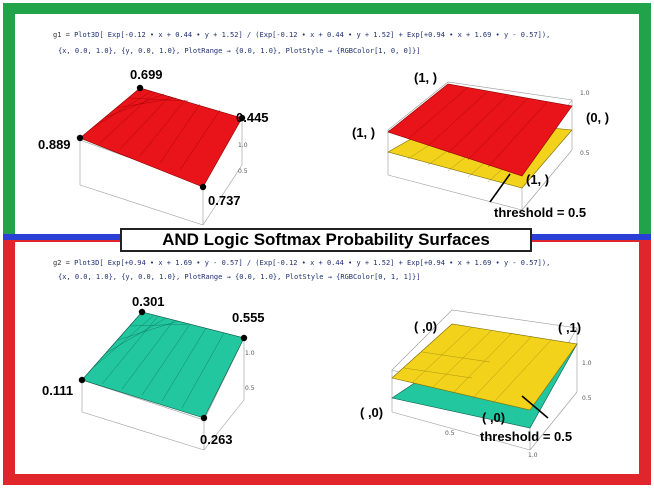  What do you see at coordinates (372, 412) in the screenshot?
I see `coord-label-left: ( ,0)` at bounding box center [372, 412].